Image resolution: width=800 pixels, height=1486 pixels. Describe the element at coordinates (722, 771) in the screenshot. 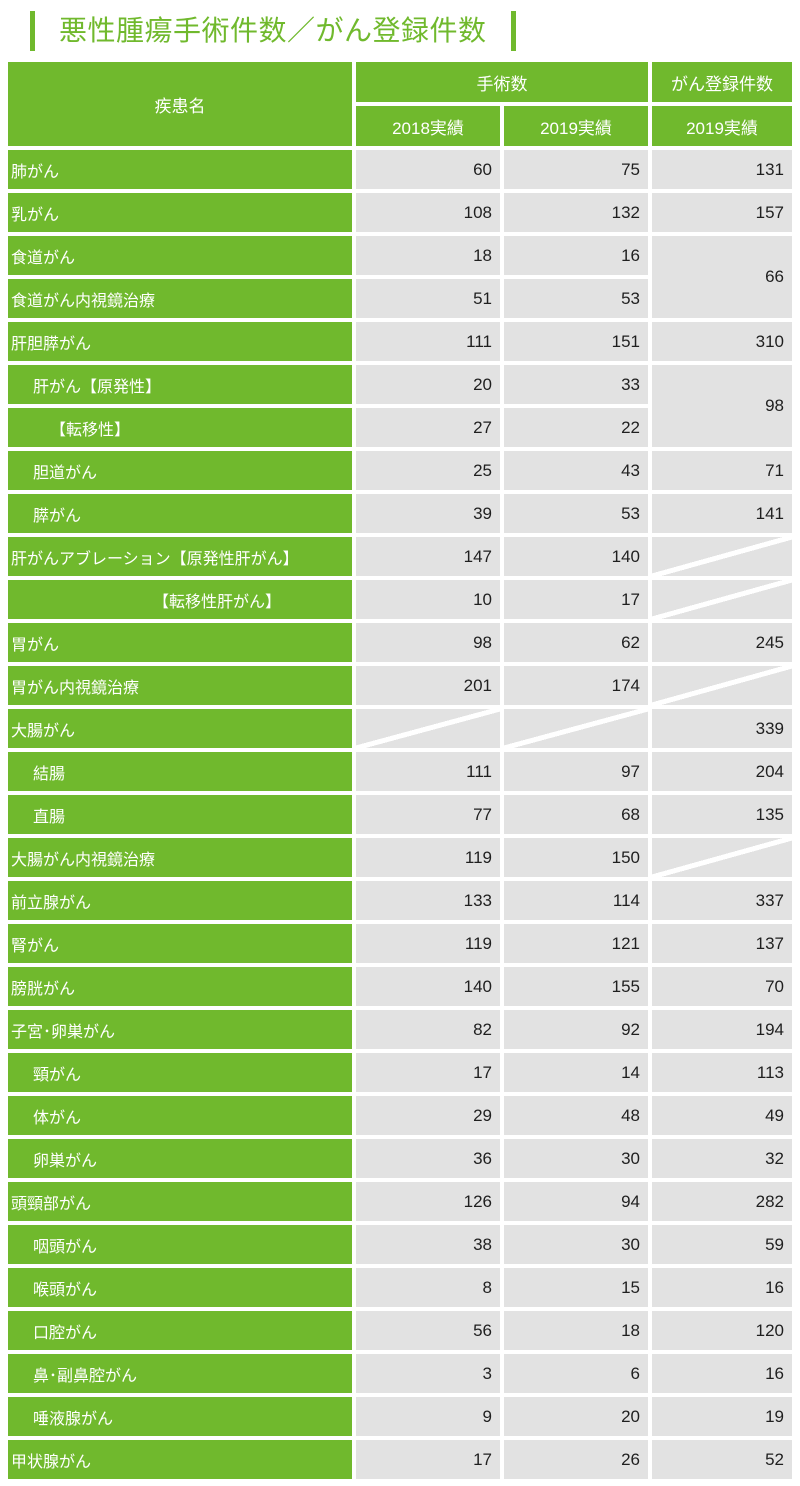

I see `registration-2019-cell: 204` at that location.